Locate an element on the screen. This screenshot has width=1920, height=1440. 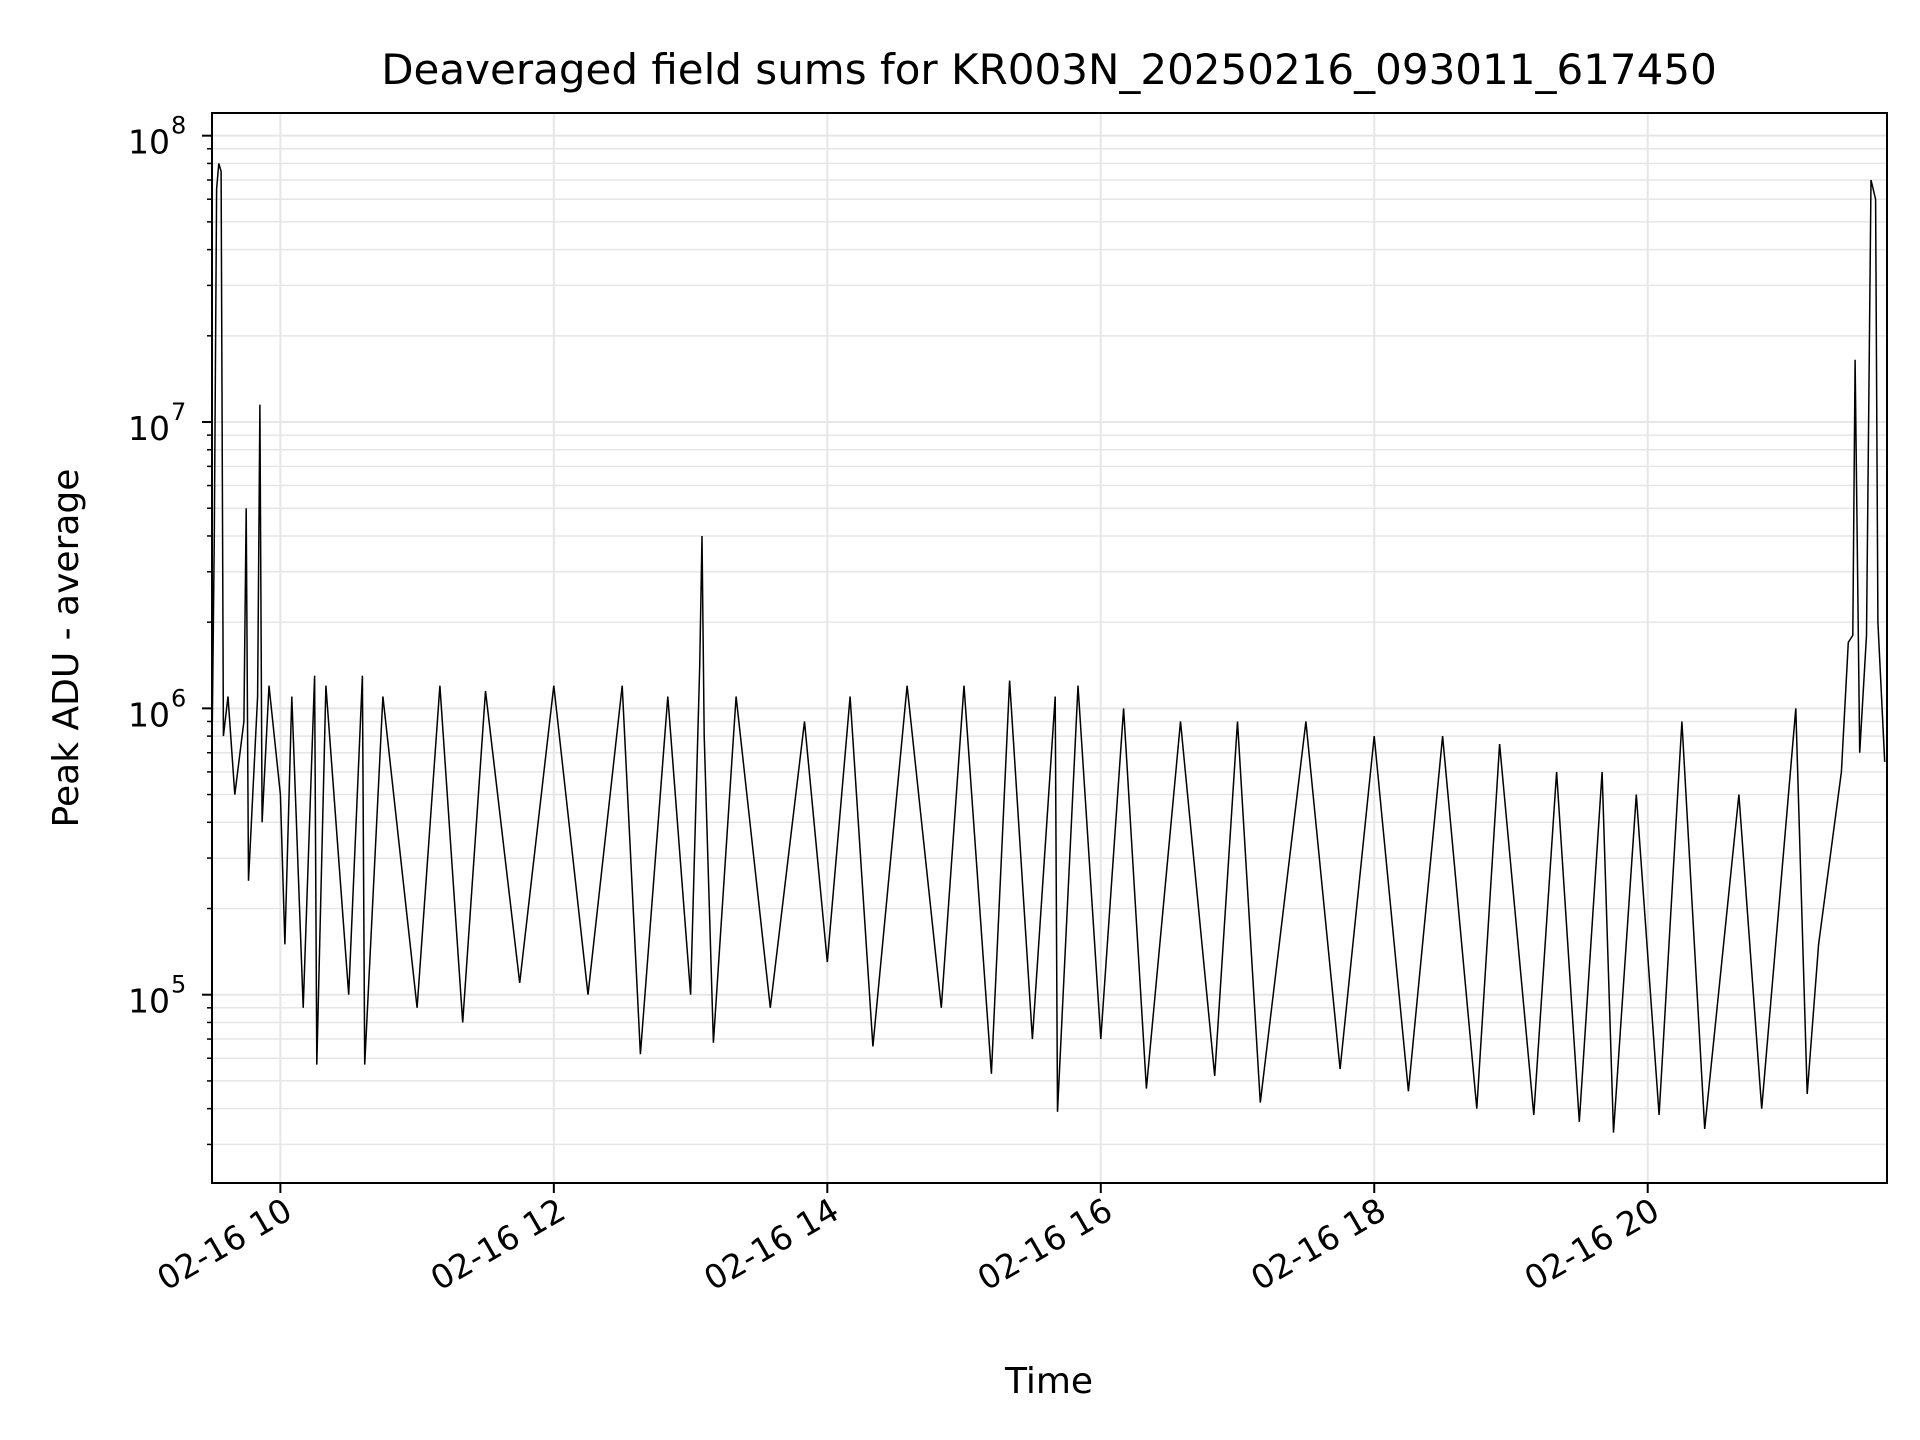
y-tick-exponent: 7 is located at coordinates (178, 412).